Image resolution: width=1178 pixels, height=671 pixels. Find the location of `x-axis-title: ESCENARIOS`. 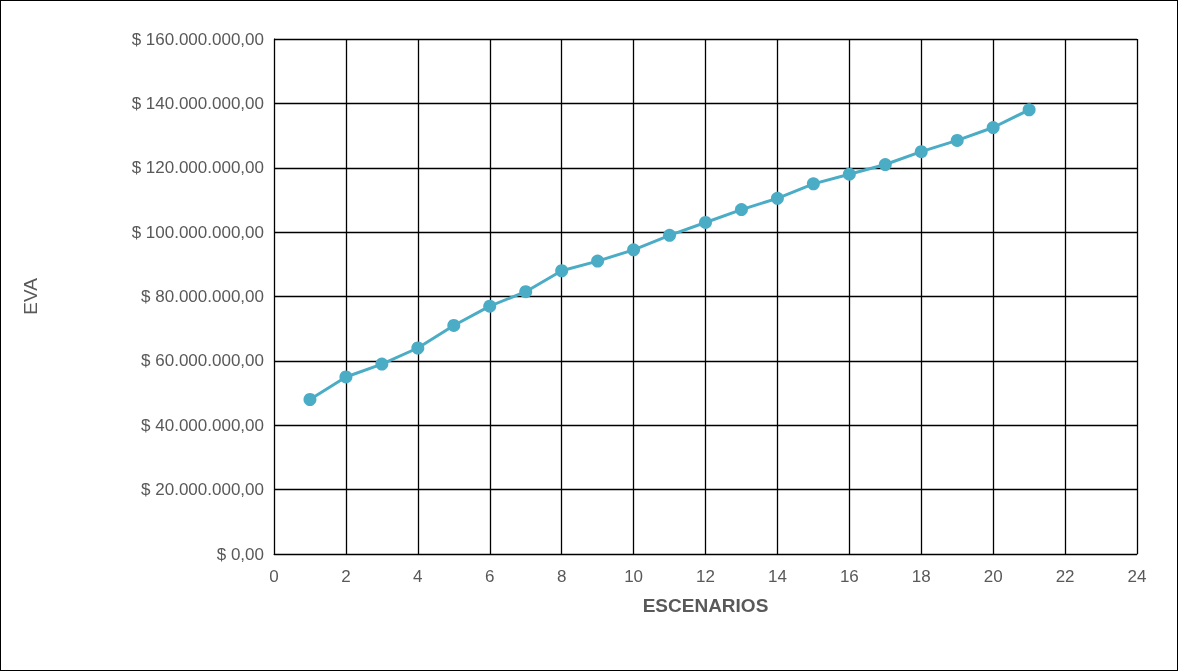

x-axis-title: ESCENARIOS is located at coordinates (705, 605).